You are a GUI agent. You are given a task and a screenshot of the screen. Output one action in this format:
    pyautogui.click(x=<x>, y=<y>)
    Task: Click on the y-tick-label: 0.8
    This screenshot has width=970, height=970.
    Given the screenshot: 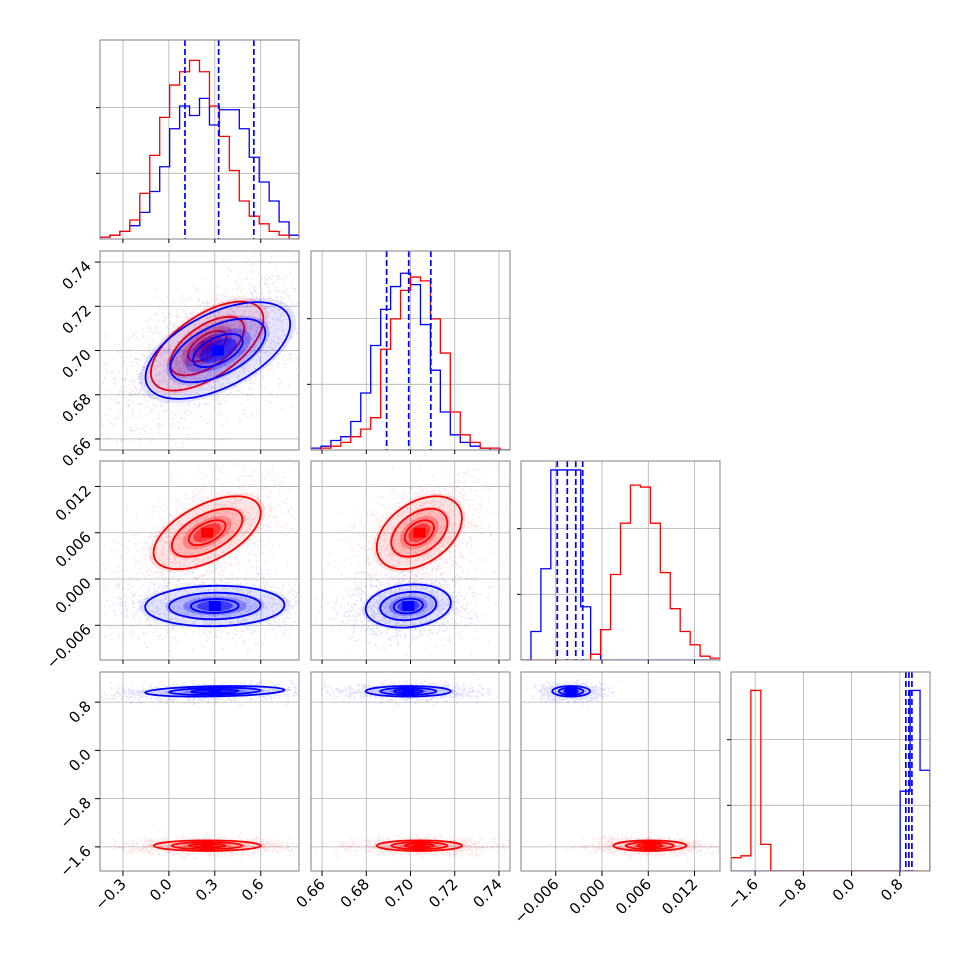 What is the action you would take?
    pyautogui.click(x=80, y=712)
    